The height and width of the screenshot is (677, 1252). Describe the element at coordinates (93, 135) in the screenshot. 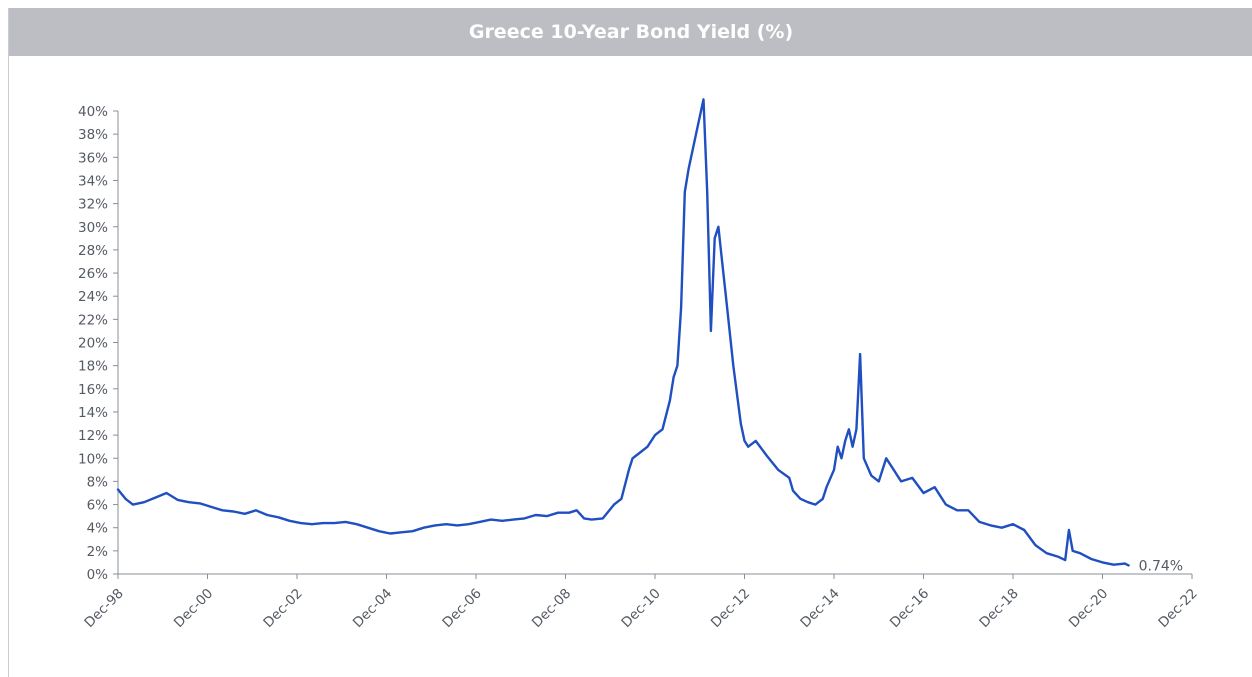

I see `y-tick-label: 38%` at that location.